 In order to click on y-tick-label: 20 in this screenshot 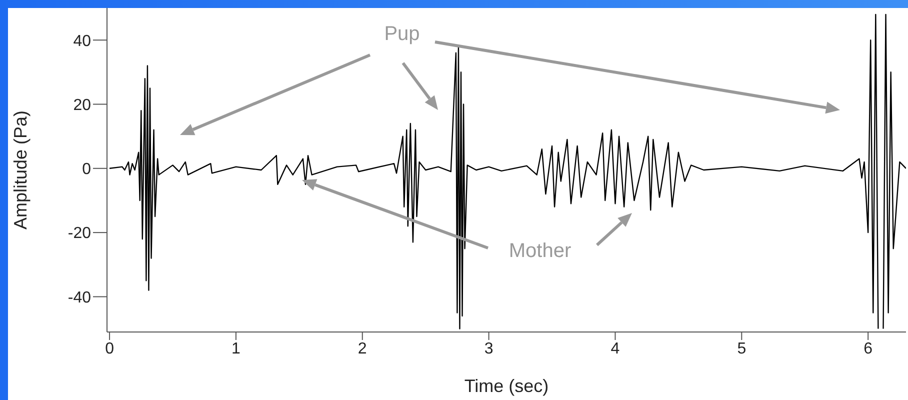, I will do `click(82, 105)`.